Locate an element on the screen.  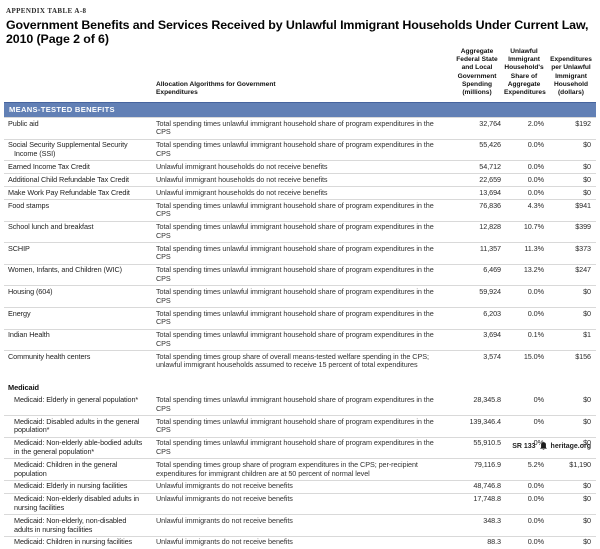
program-cell: Additional Child Refundable Tax Credit is located at coordinates (77, 180).